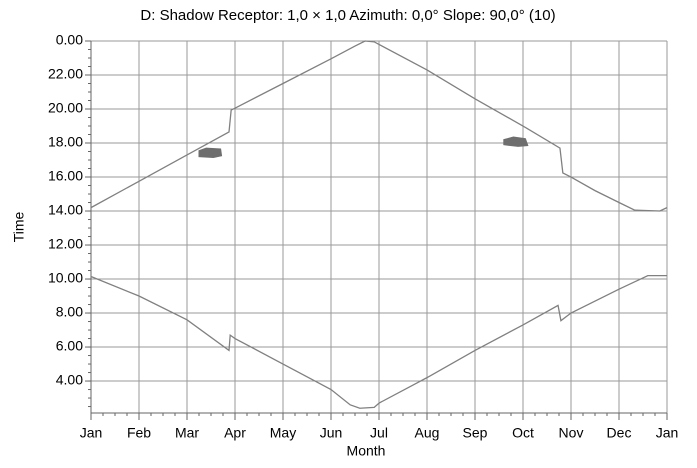  What do you see at coordinates (283, 433) in the screenshot?
I see `x-tick-label: May` at bounding box center [283, 433].